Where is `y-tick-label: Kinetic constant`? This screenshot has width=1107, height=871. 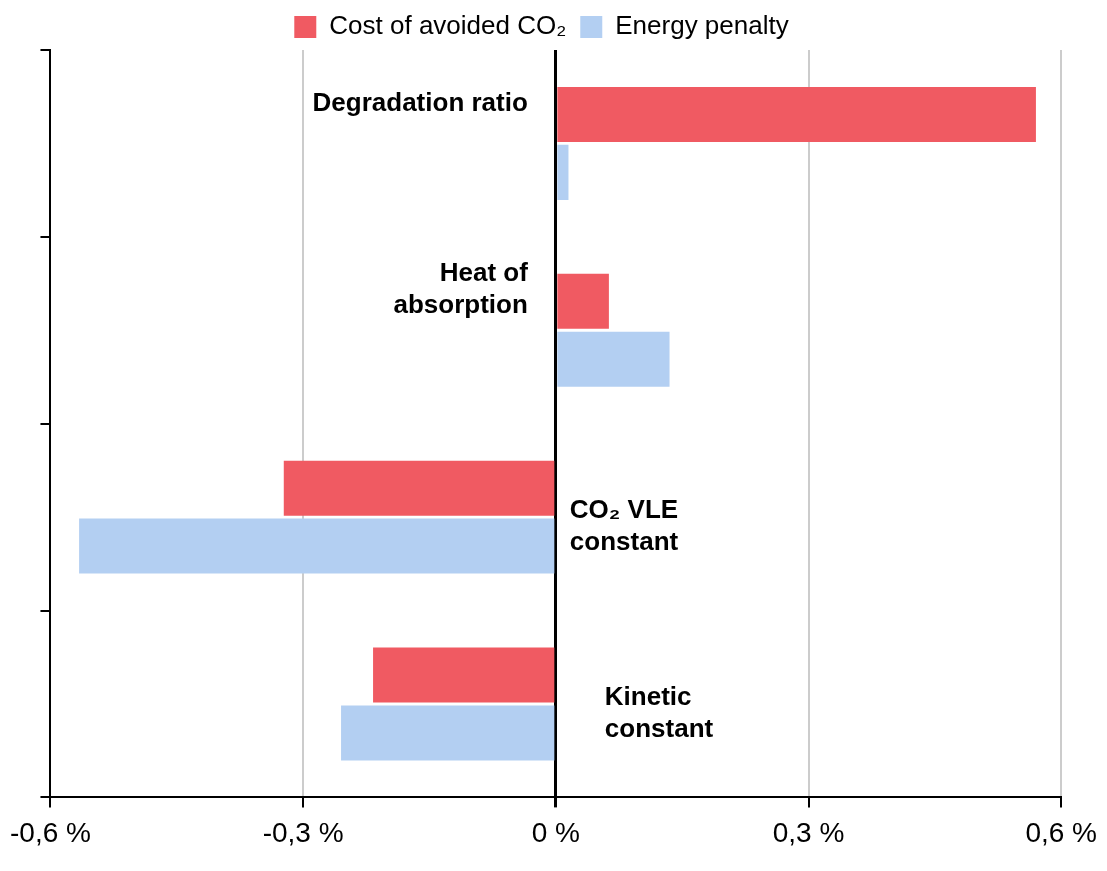
y-tick-label: Kinetic constant is located at coordinates (659, 712).